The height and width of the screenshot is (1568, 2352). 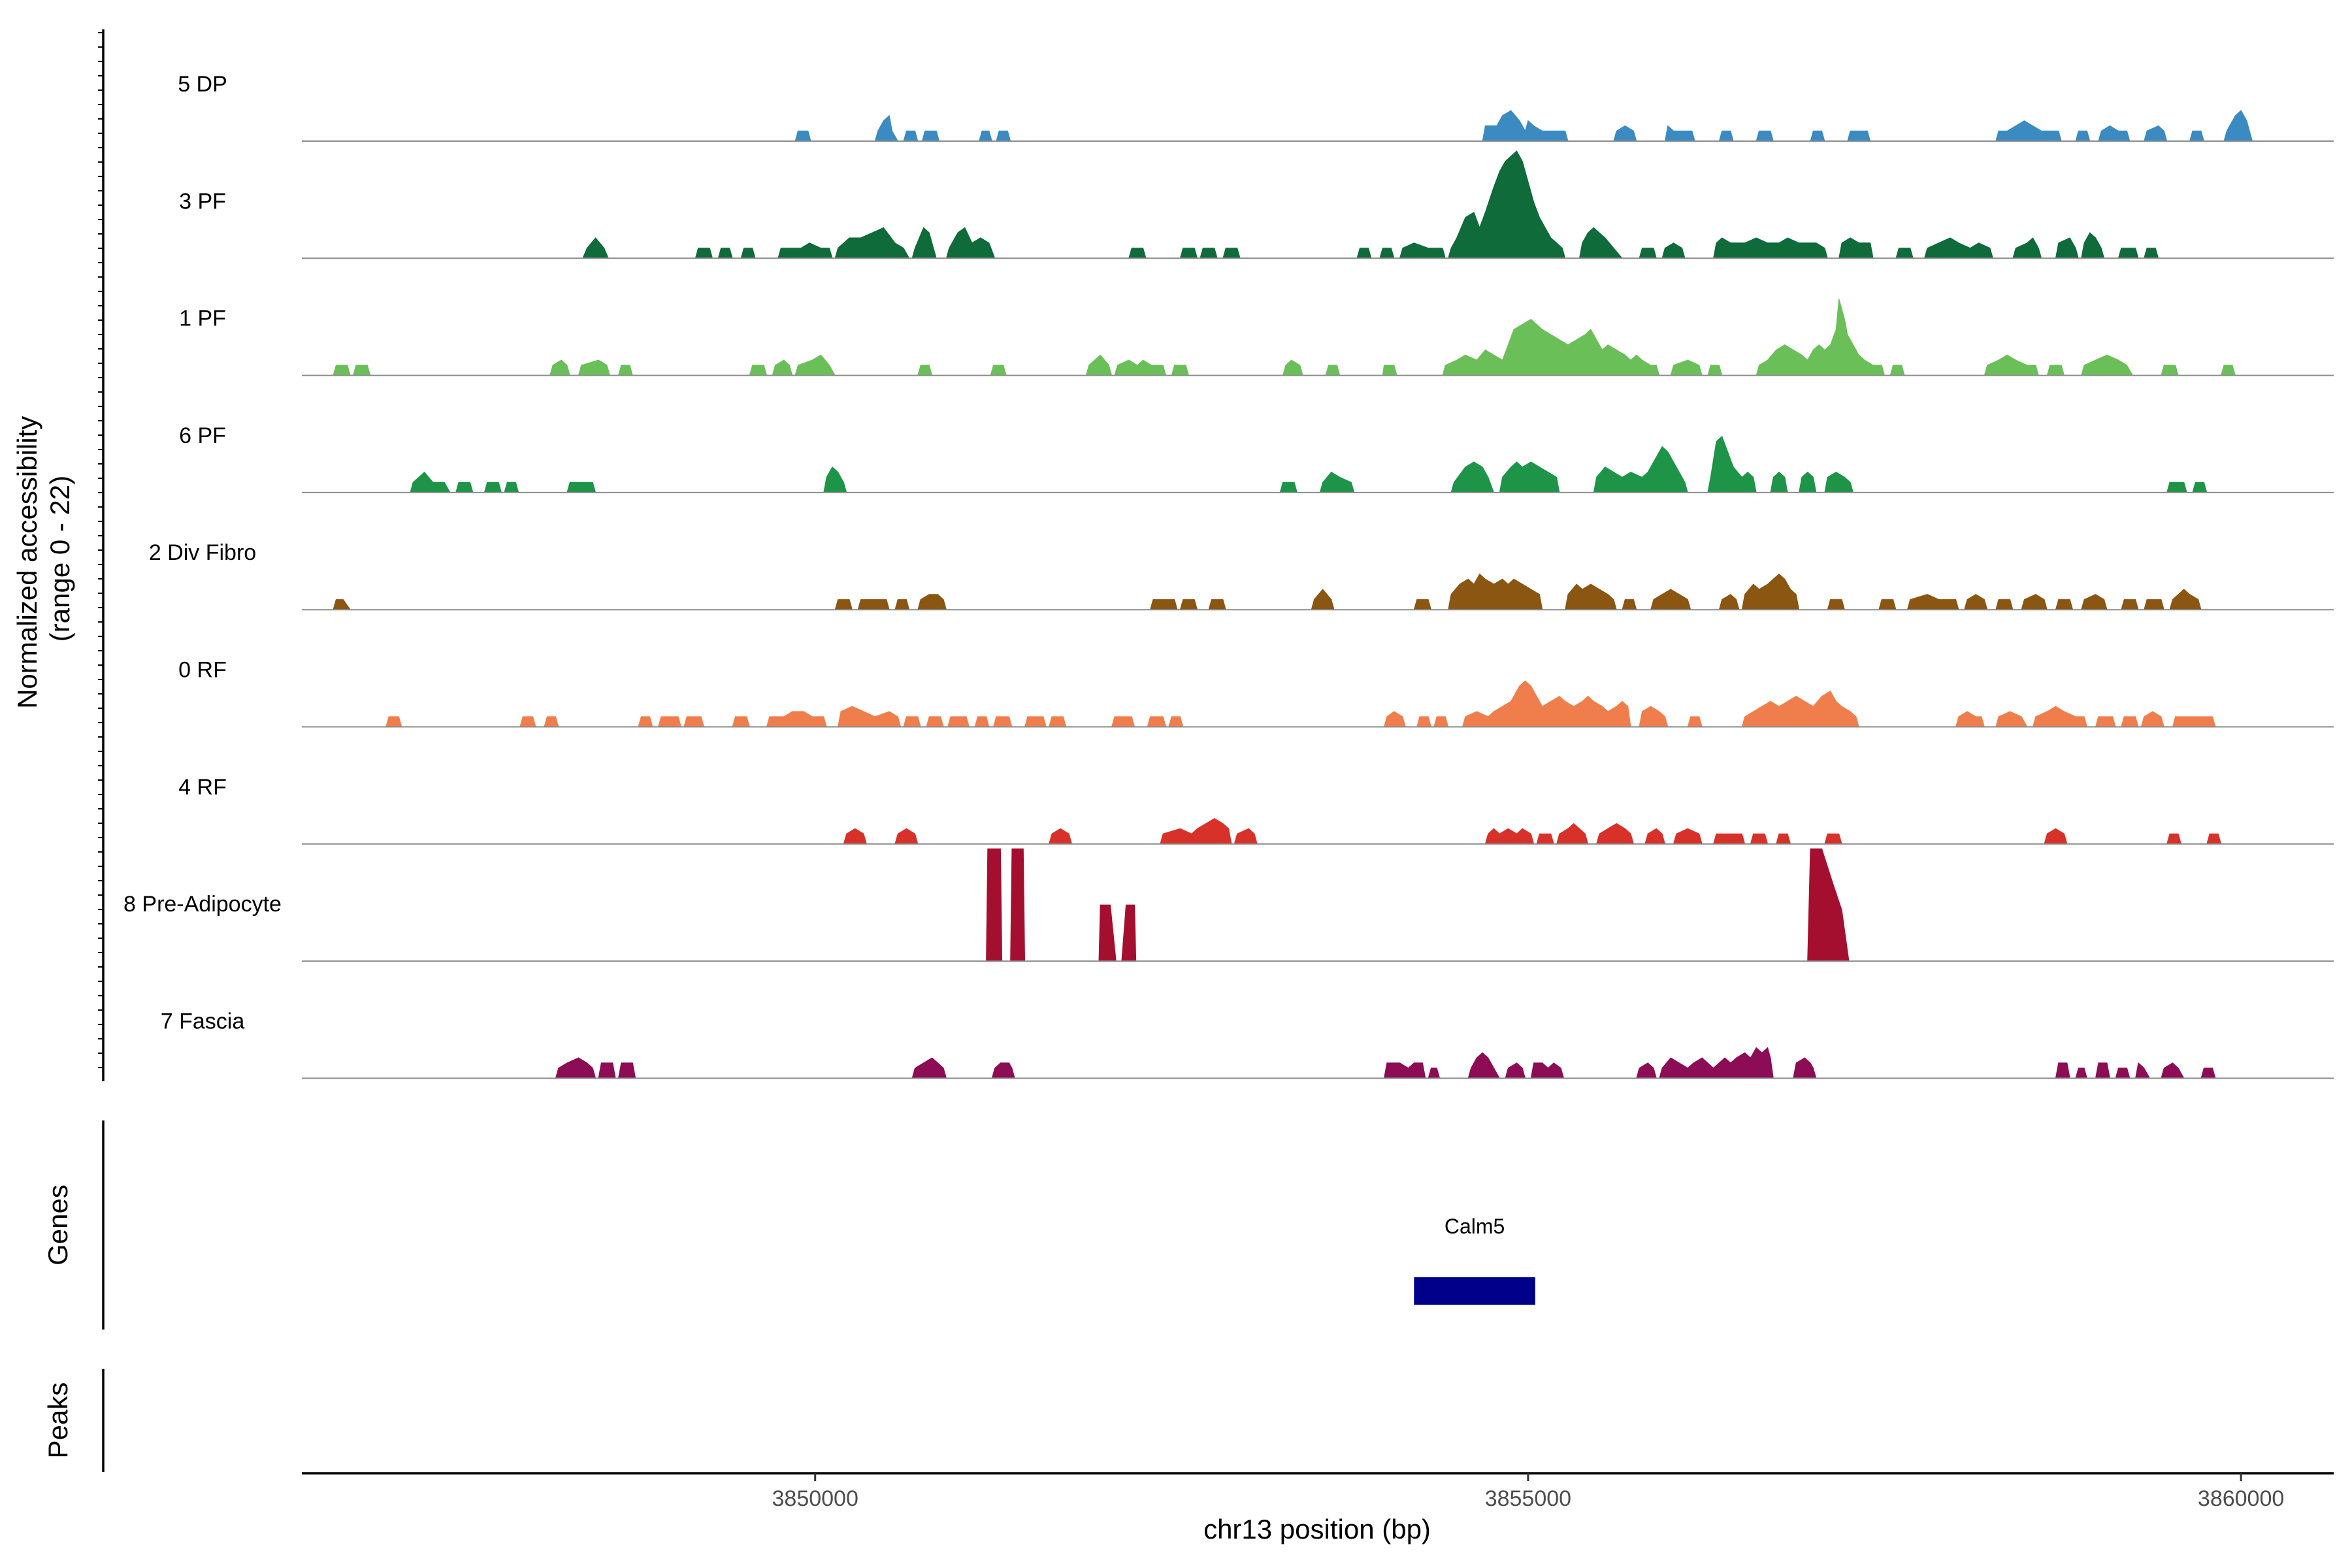 I want to click on track-7-fascia: 7 Fascia, so click(x=1247, y=1044).